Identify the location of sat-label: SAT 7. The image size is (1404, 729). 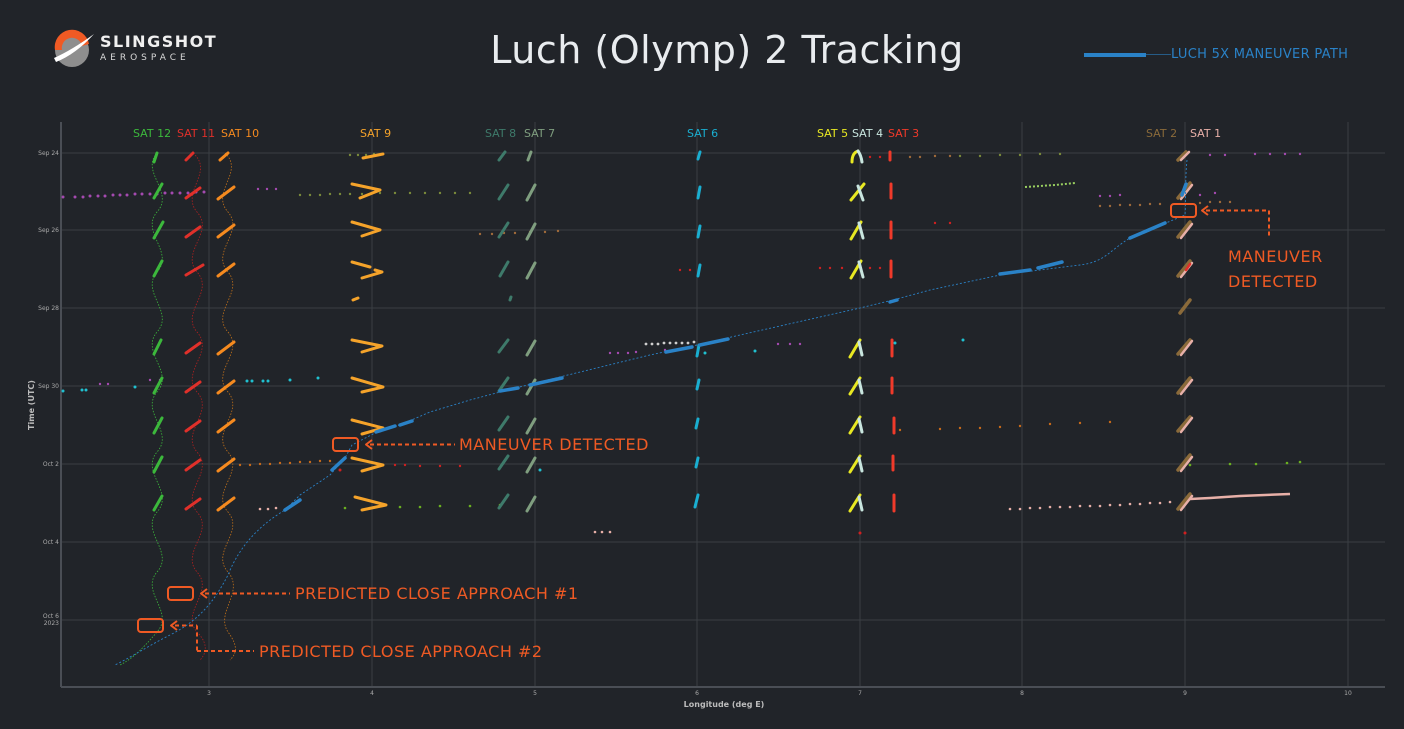
(539, 133).